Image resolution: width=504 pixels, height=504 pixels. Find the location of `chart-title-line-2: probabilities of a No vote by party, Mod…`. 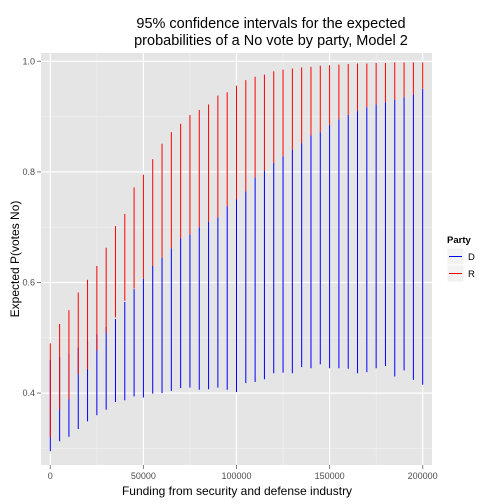

chart-title-line-2: probabilities of a No vote by party, Mod… is located at coordinates (271, 41).